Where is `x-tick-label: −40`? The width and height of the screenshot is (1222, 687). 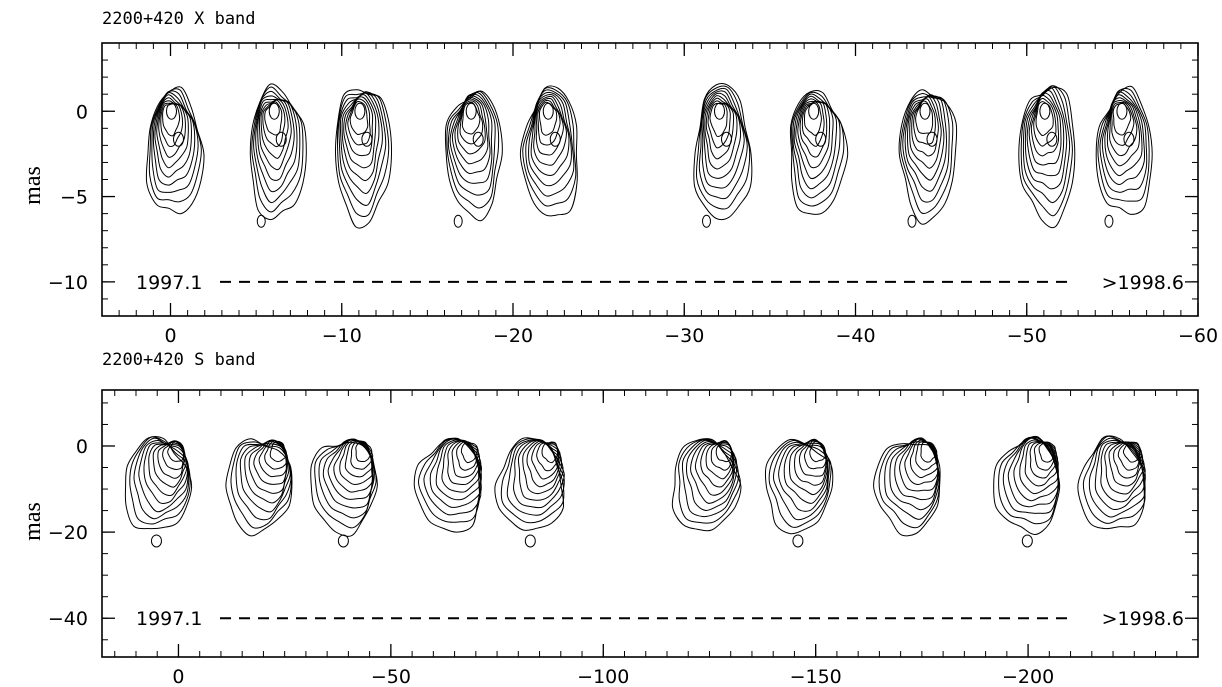 x-tick-label: −40 is located at coordinates (855, 336).